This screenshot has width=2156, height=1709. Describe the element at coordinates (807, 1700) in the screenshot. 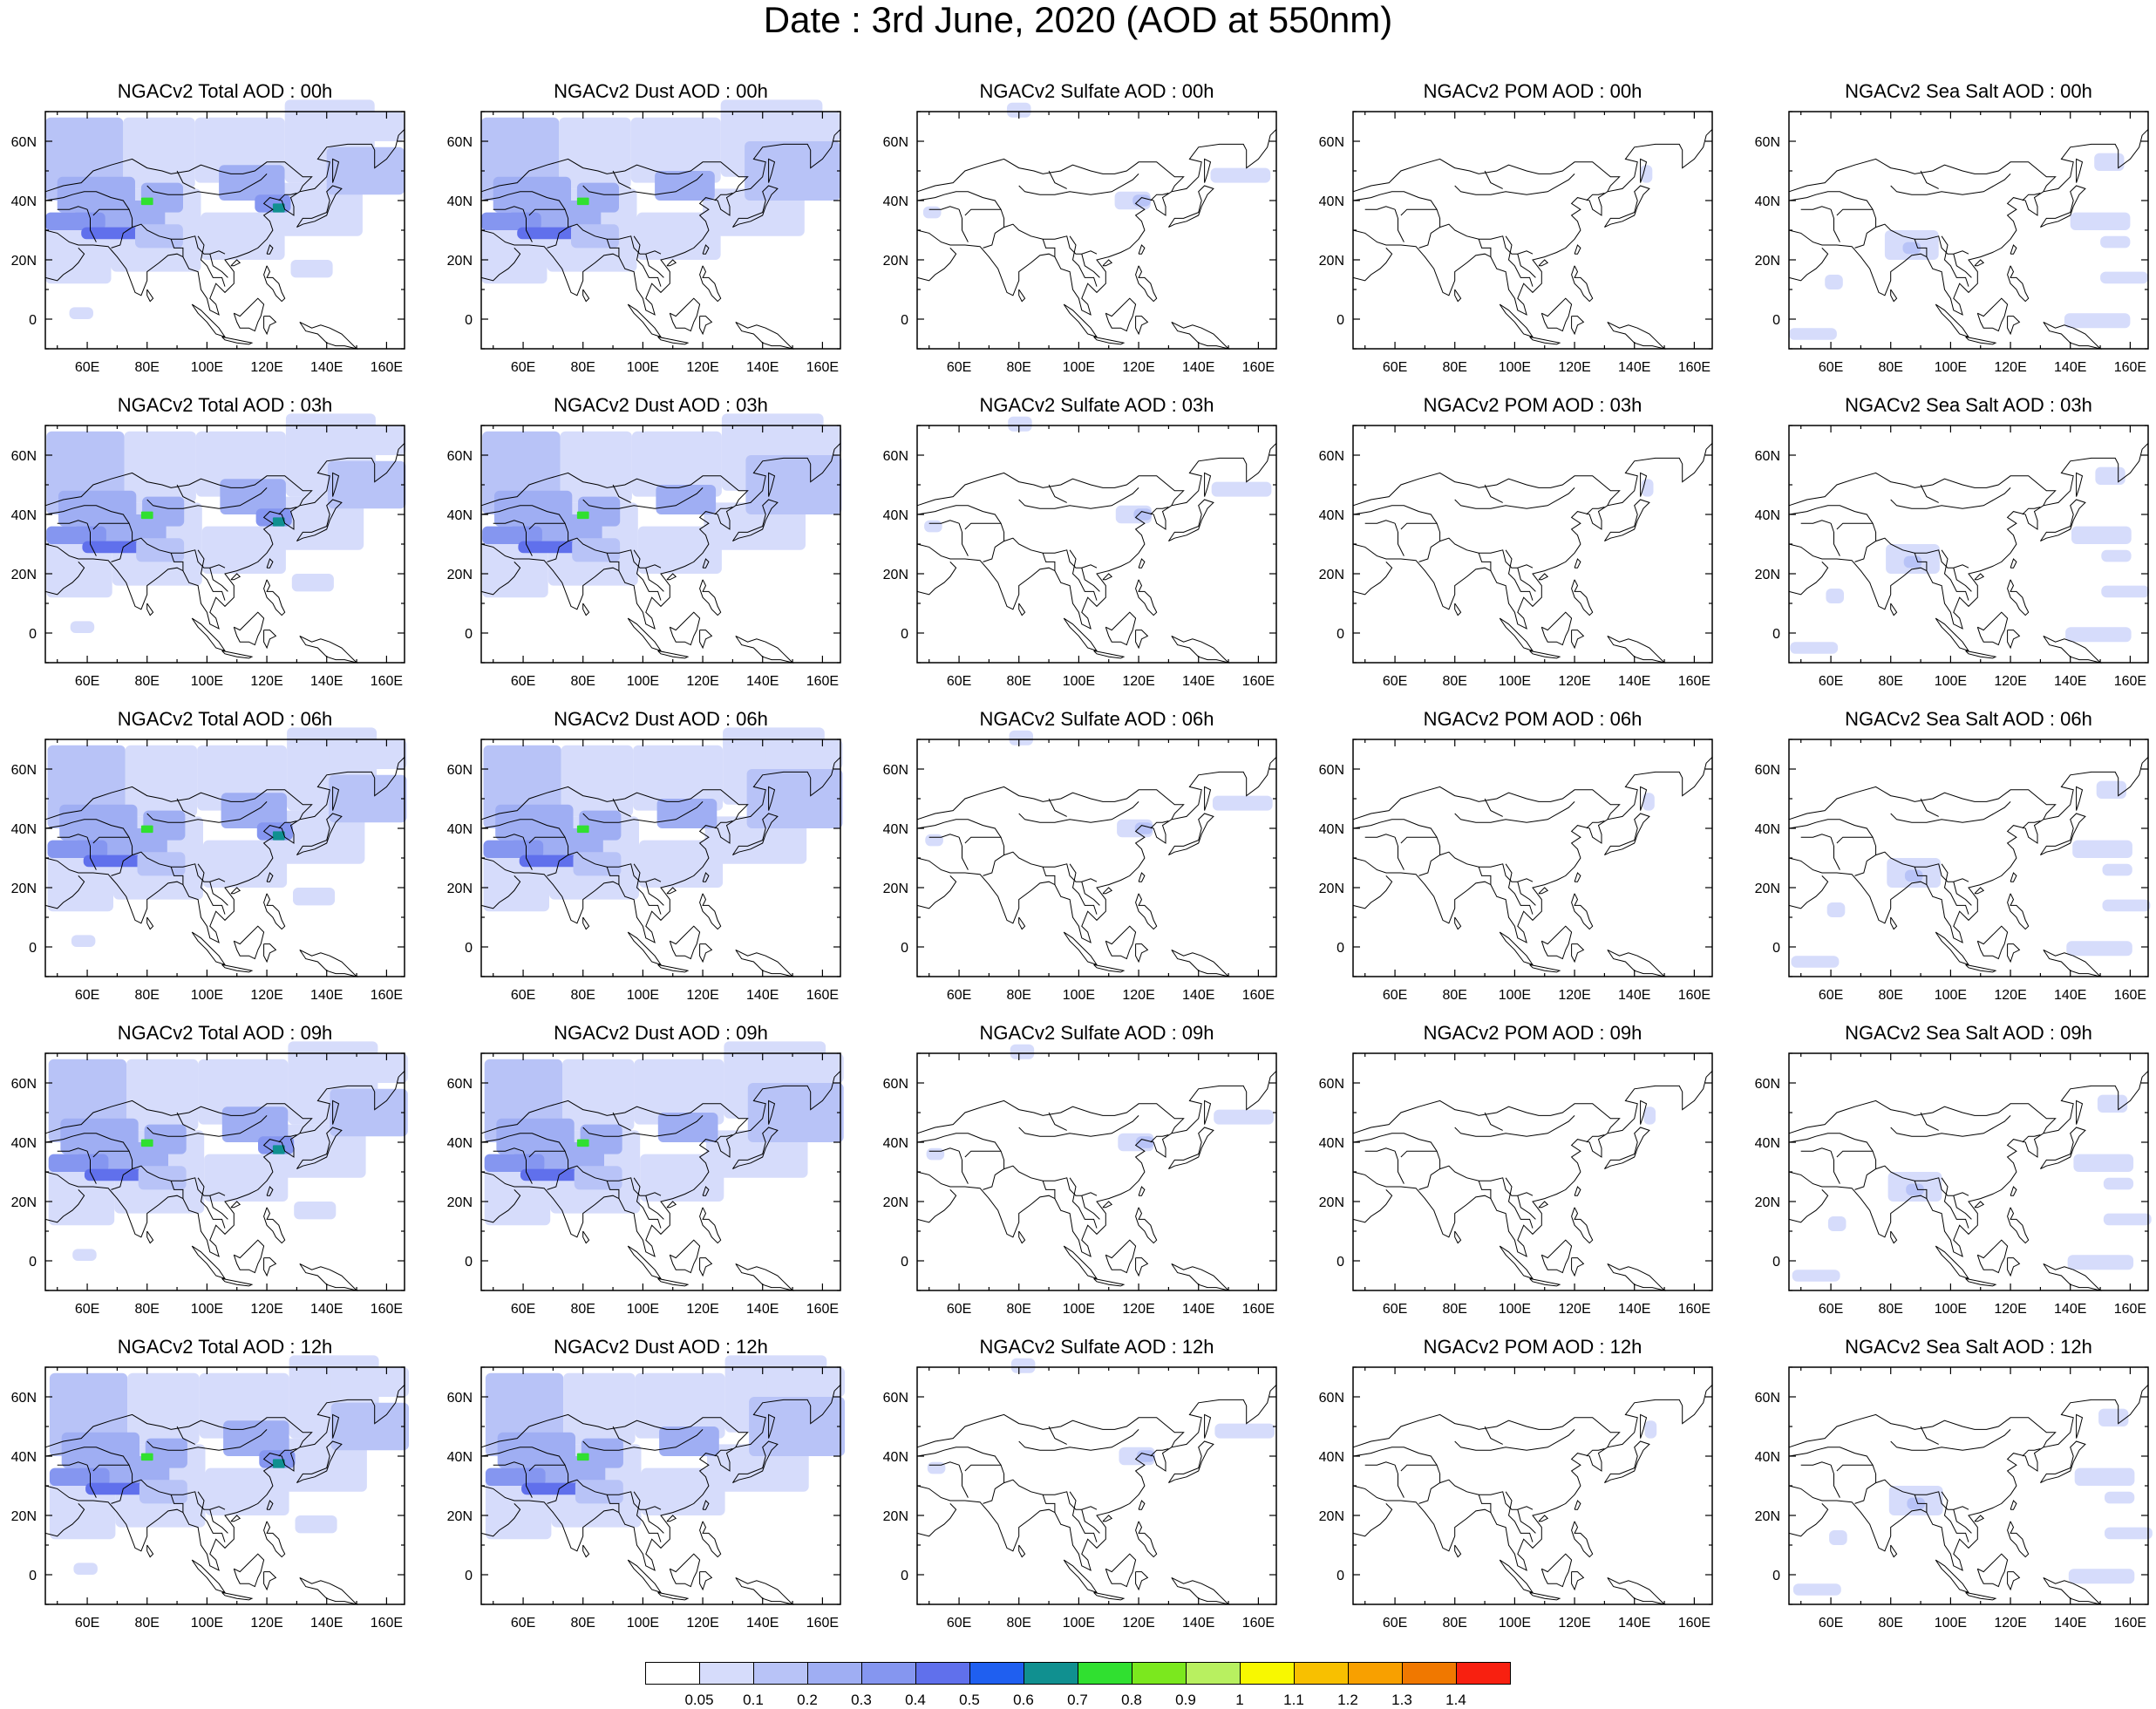

I see `colorbar-label: 0.2` at that location.